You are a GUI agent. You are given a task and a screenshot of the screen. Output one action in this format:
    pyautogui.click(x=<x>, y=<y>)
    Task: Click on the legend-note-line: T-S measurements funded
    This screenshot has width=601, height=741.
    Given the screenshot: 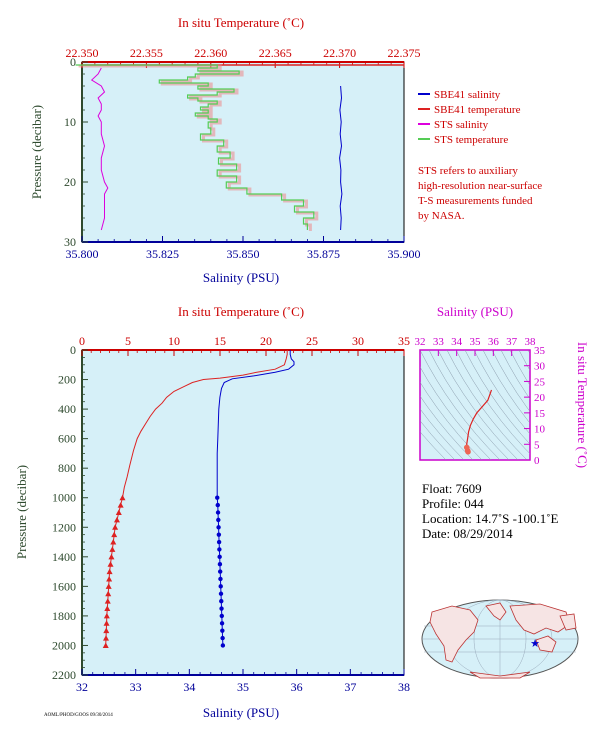 What is the action you would take?
    pyautogui.click(x=475, y=201)
    